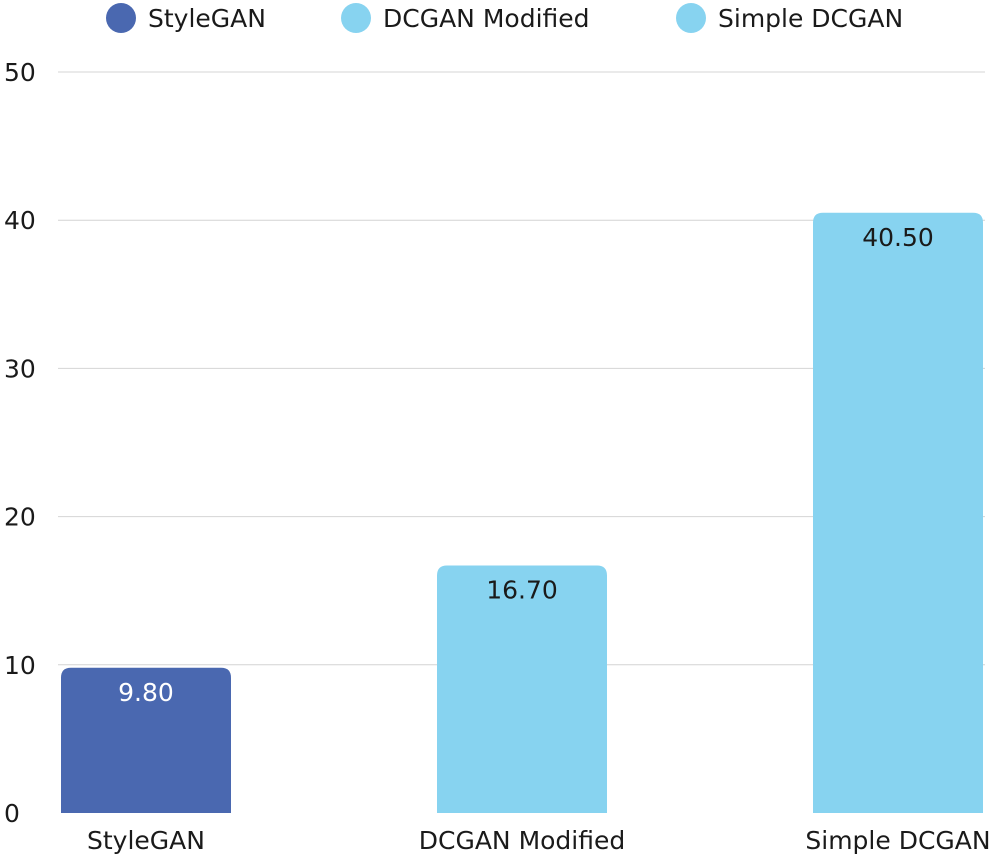 The image size is (1005, 861). Describe the element at coordinates (897, 840) in the screenshot. I see `x-tick-label-simple-dcgan: Simple DCGAN` at that location.